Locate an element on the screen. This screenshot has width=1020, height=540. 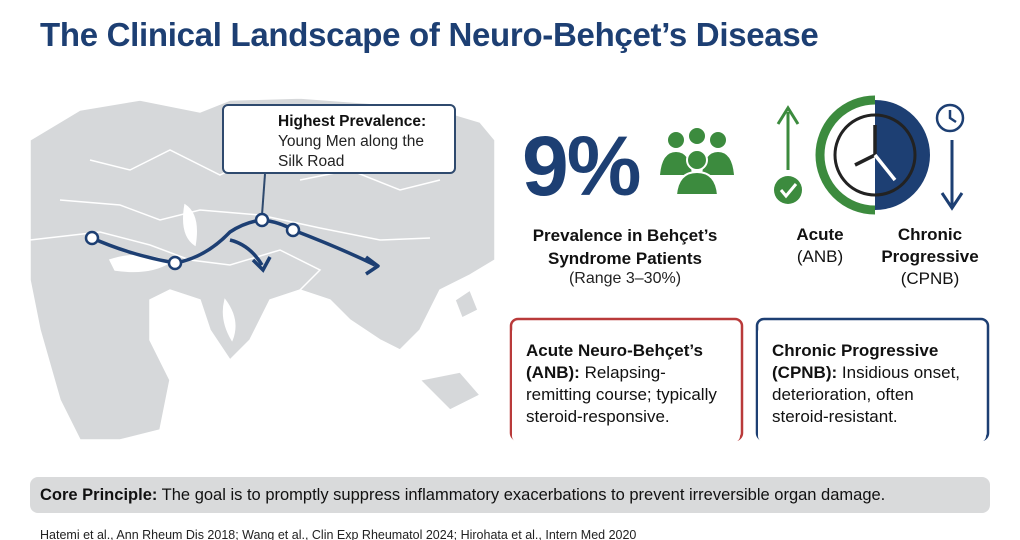
check-badge is located at coordinates (788, 190).